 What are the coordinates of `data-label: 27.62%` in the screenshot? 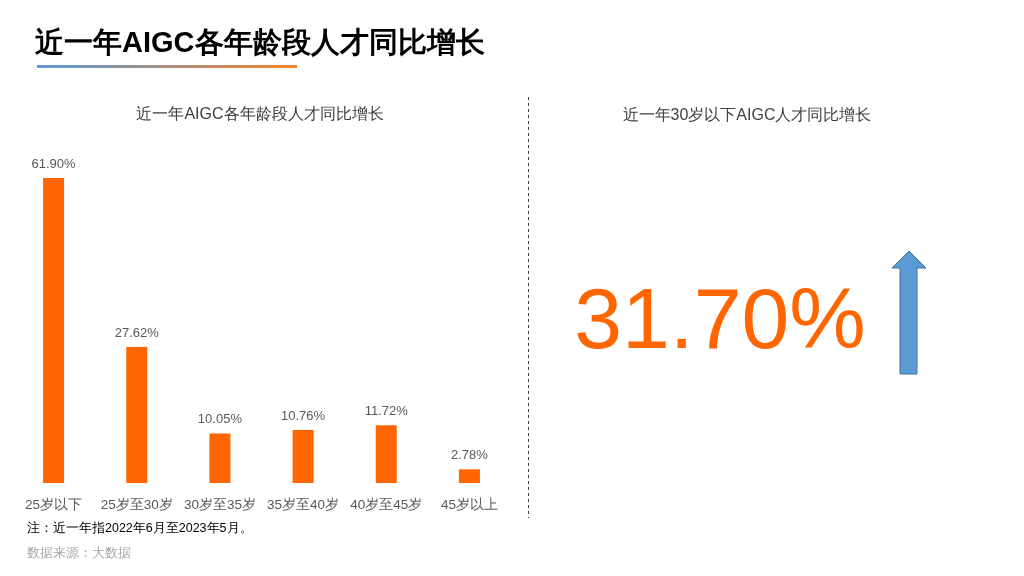 It's located at (137, 332).